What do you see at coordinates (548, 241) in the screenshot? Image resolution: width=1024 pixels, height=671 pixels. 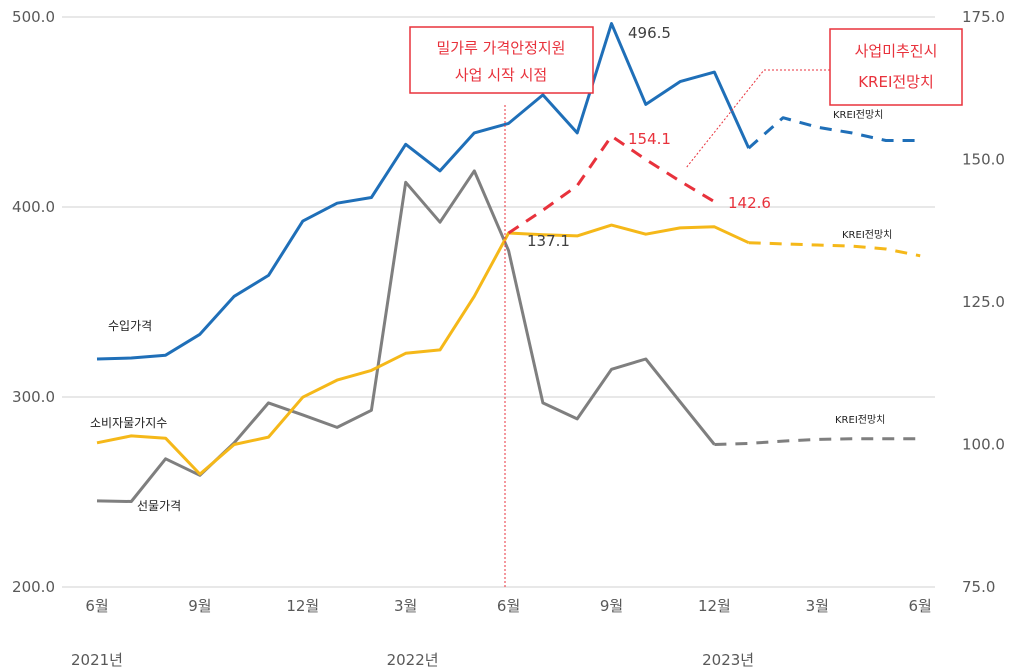 I see `data-label-137: 137.1` at bounding box center [548, 241].